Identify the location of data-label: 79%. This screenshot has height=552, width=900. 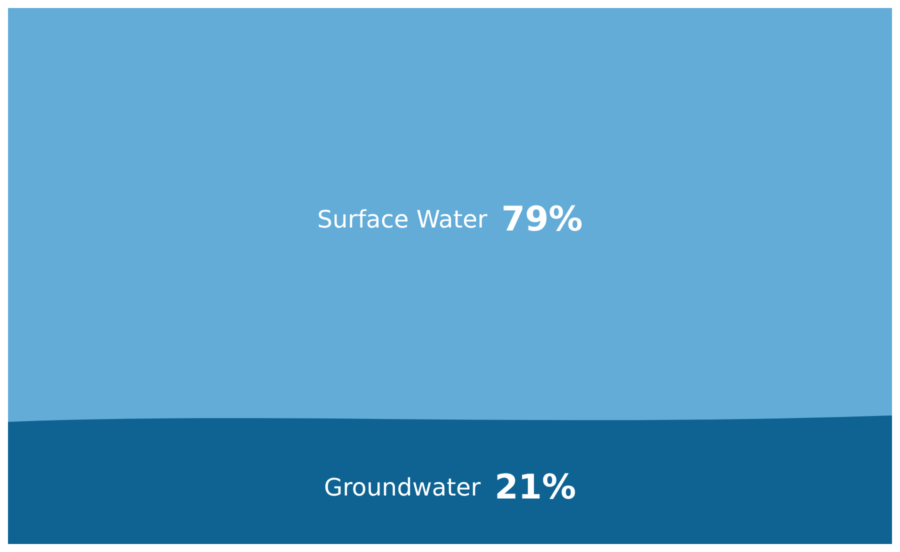
(542, 220).